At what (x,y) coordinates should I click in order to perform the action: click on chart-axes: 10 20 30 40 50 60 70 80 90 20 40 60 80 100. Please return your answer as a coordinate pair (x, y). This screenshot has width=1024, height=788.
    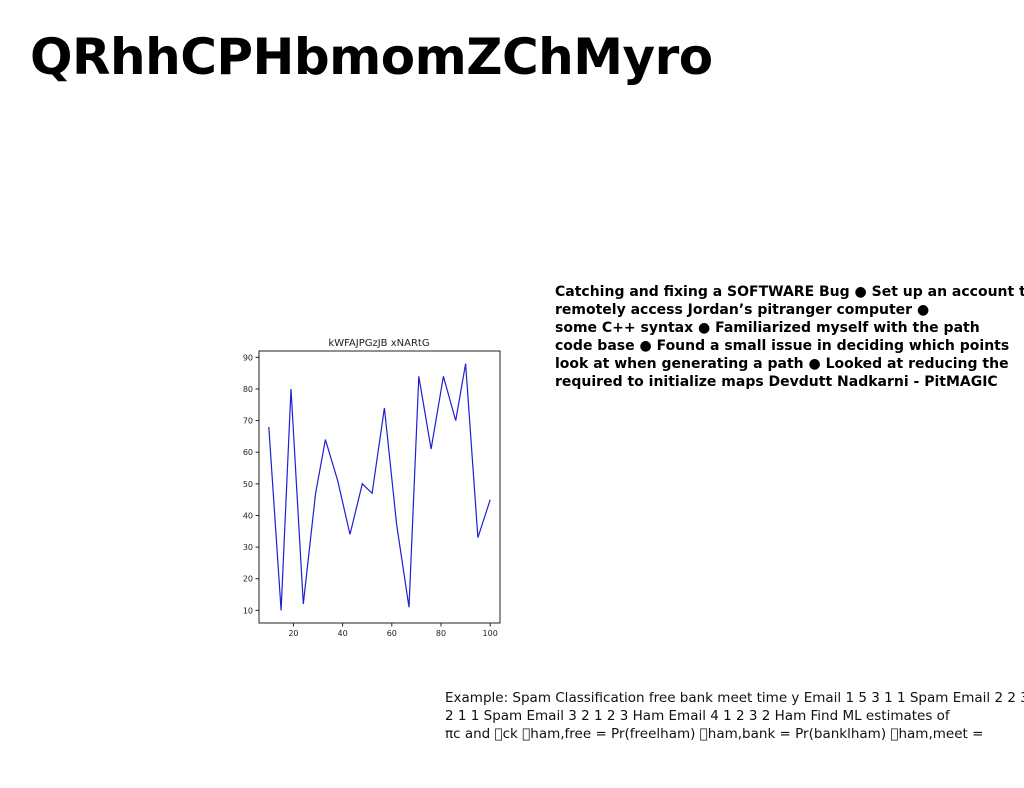
    Looking at the image, I should click on (372, 494).